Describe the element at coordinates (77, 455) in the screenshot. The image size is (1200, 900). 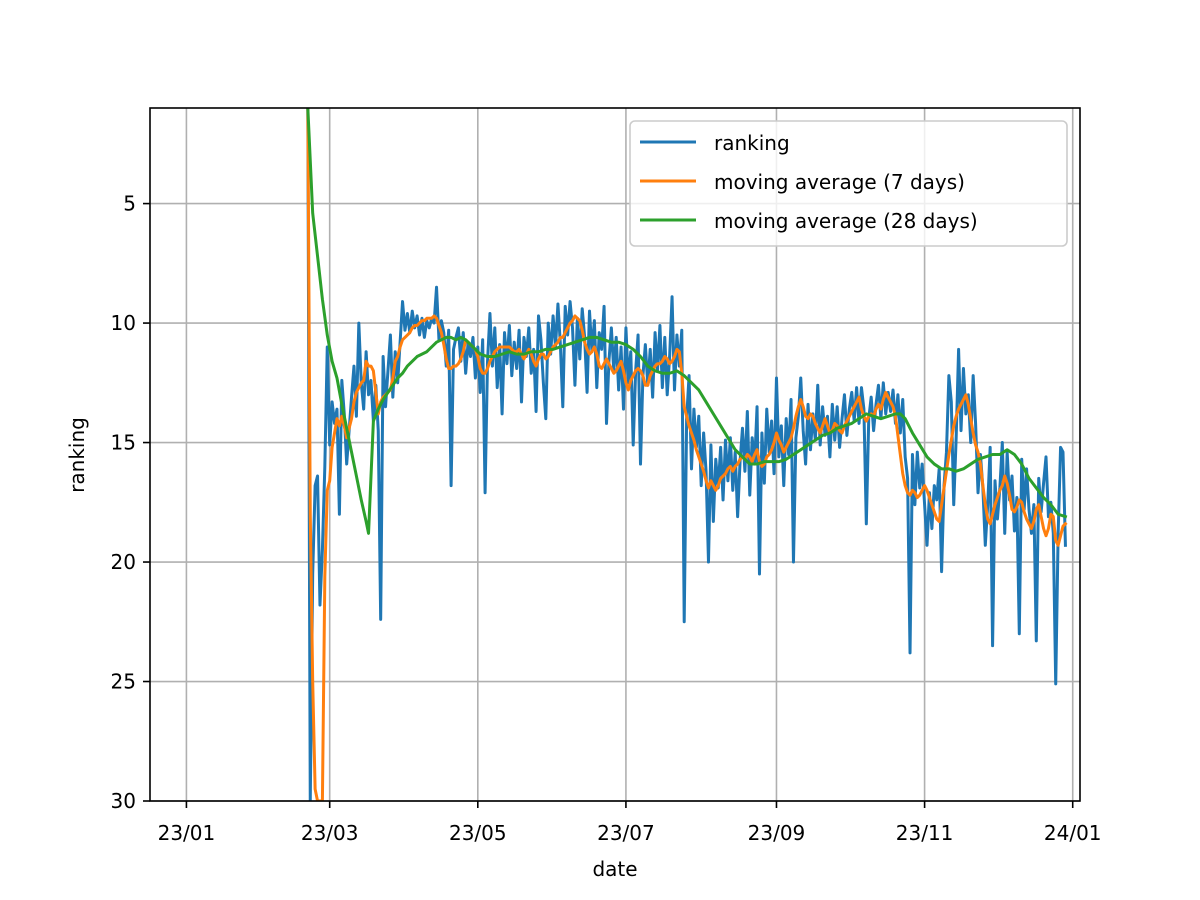
I see `y-axis-label: ranking` at that location.